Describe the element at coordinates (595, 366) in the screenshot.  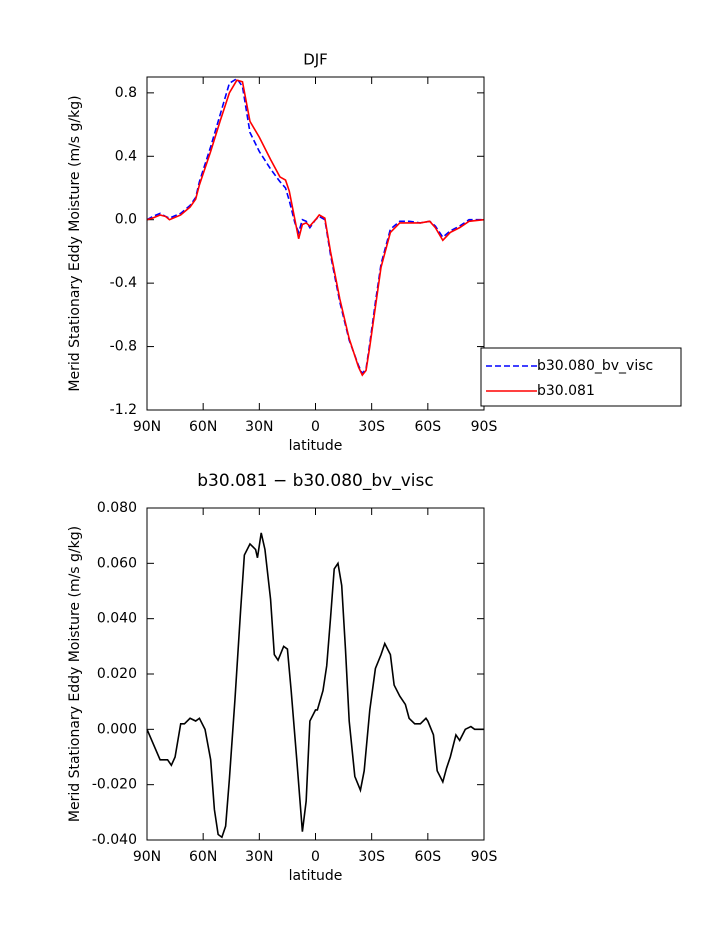
I see `legend-label: b30.080_bv_visc` at that location.